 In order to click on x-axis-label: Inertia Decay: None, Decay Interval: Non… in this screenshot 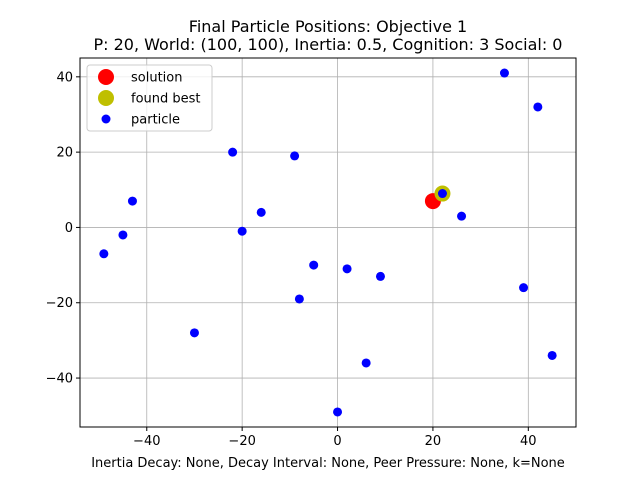, I will do `click(328, 463)`.